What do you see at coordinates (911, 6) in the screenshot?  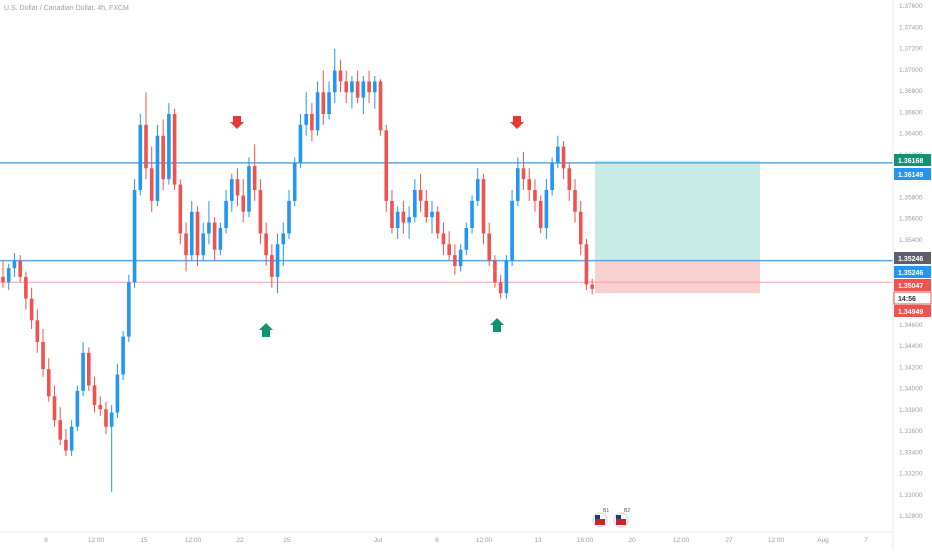 I see `price-tick-label: 1.37600` at bounding box center [911, 6].